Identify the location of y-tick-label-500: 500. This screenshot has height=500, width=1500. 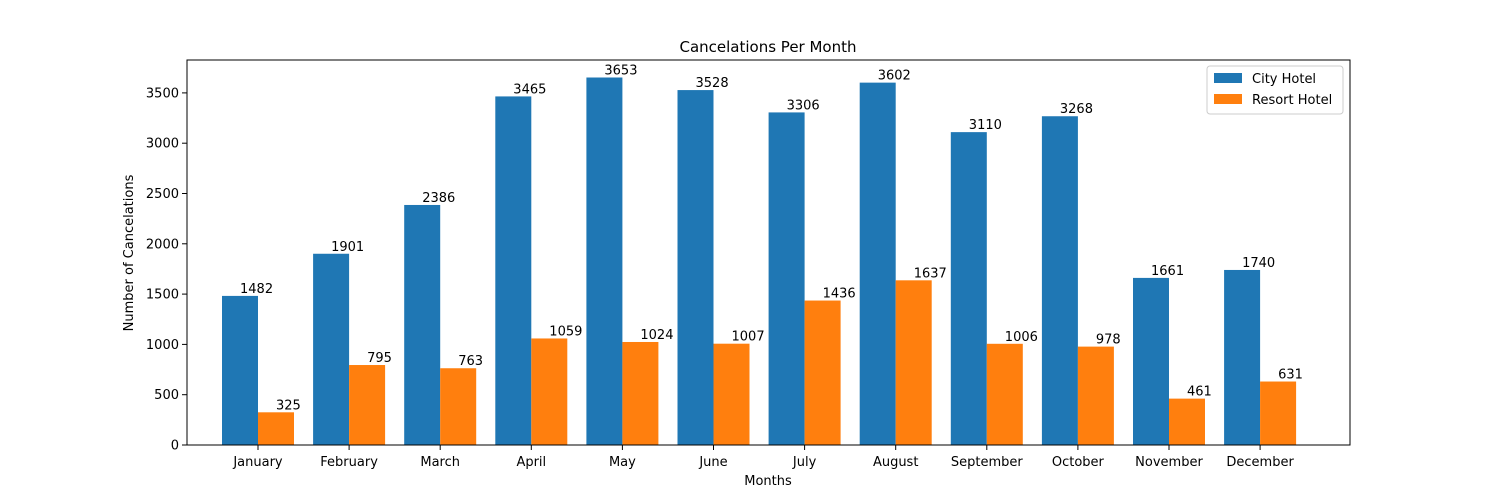
(166, 395).